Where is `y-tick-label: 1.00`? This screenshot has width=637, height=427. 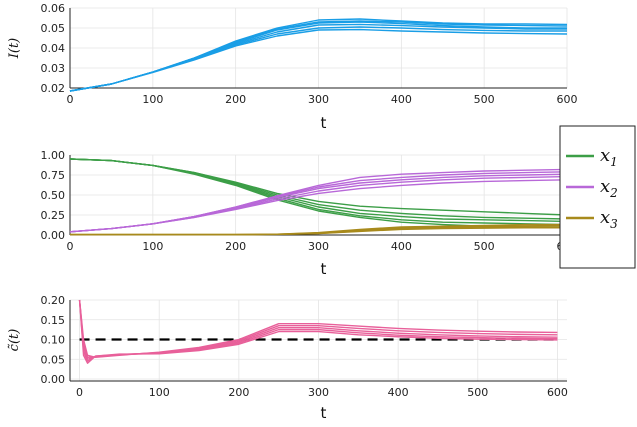 y-tick-label: 1.00 is located at coordinates (53, 155).